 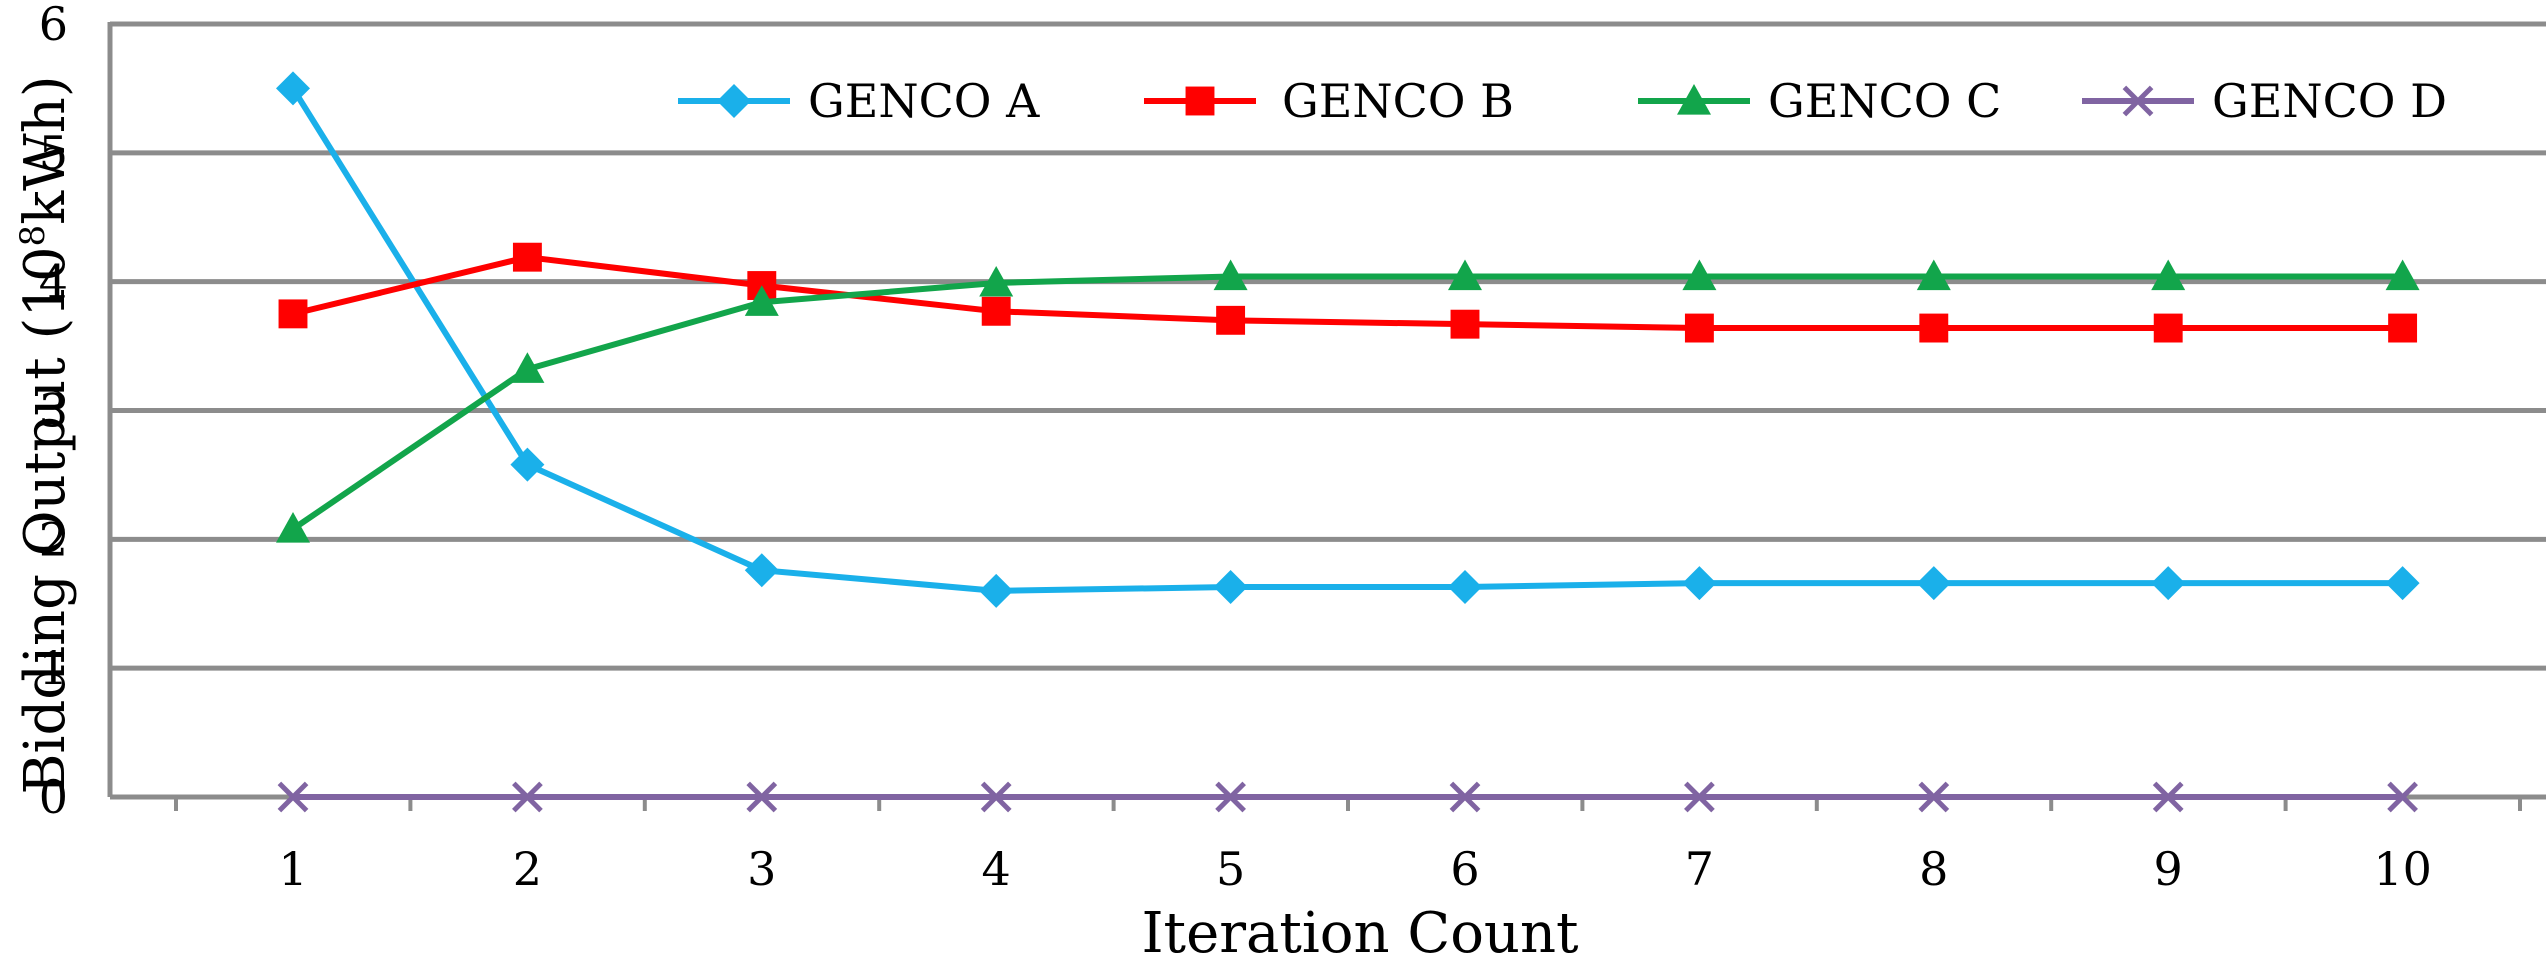 I want to click on x-tick-label-7: 7, so click(x=1699, y=869).